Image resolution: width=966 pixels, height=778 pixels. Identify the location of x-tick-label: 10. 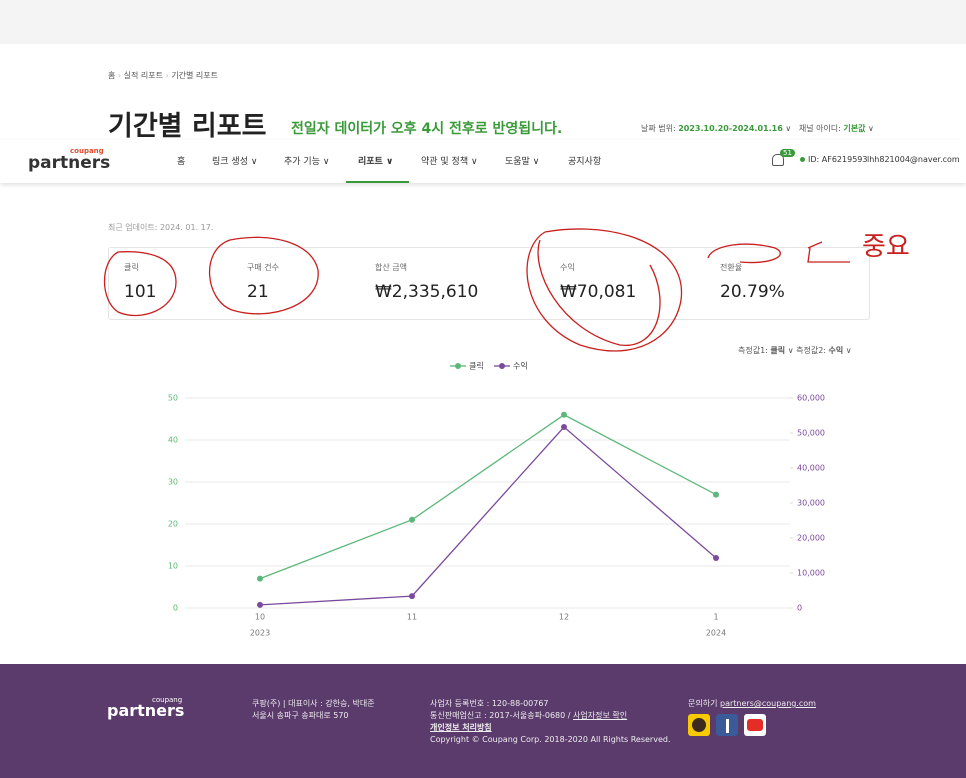
(260, 617).